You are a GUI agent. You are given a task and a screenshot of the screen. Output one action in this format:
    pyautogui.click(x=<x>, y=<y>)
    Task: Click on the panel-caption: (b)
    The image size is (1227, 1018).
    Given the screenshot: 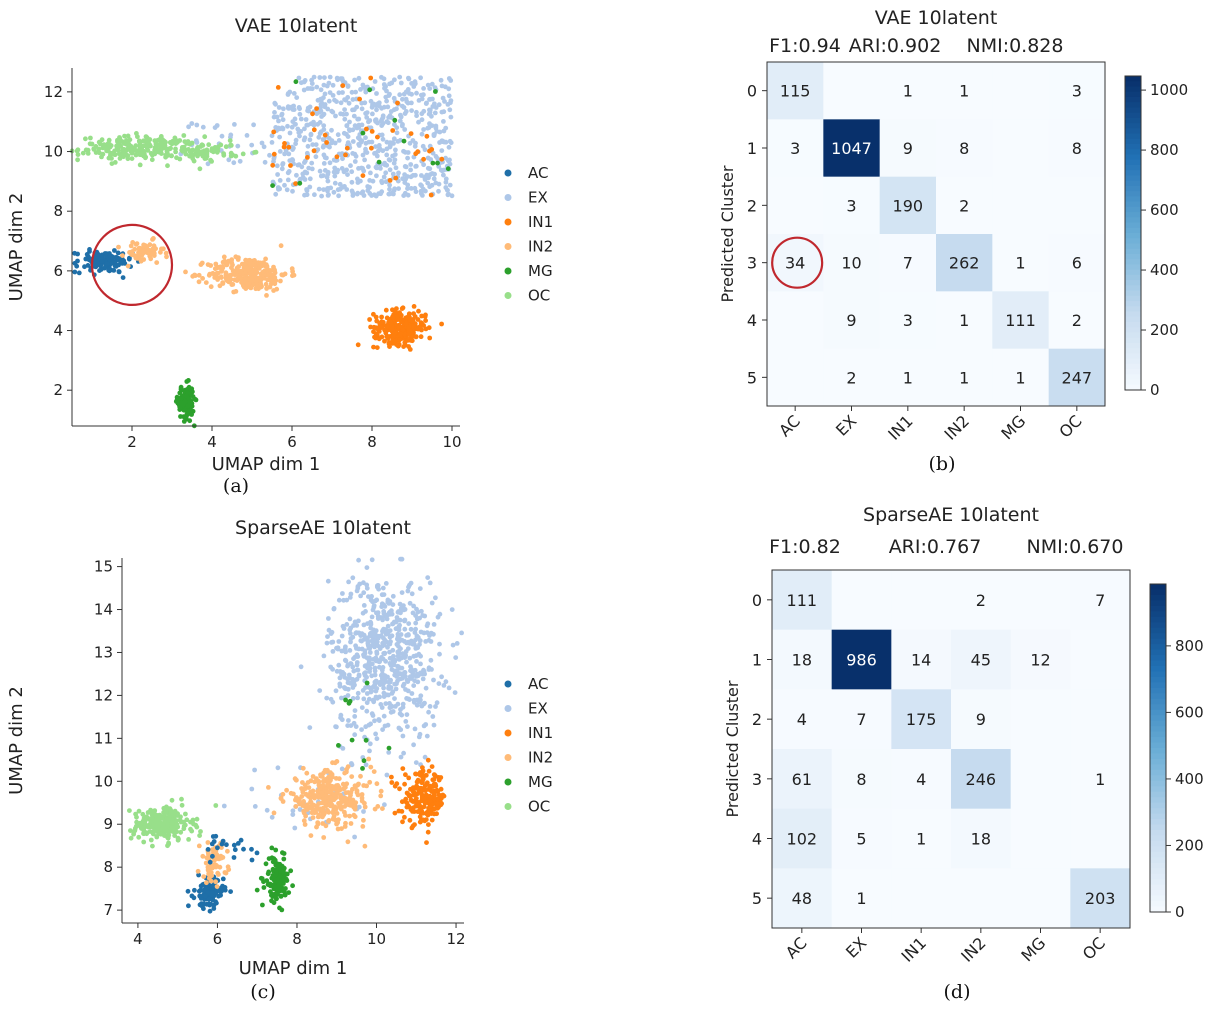 What is the action you would take?
    pyautogui.click(x=942, y=464)
    